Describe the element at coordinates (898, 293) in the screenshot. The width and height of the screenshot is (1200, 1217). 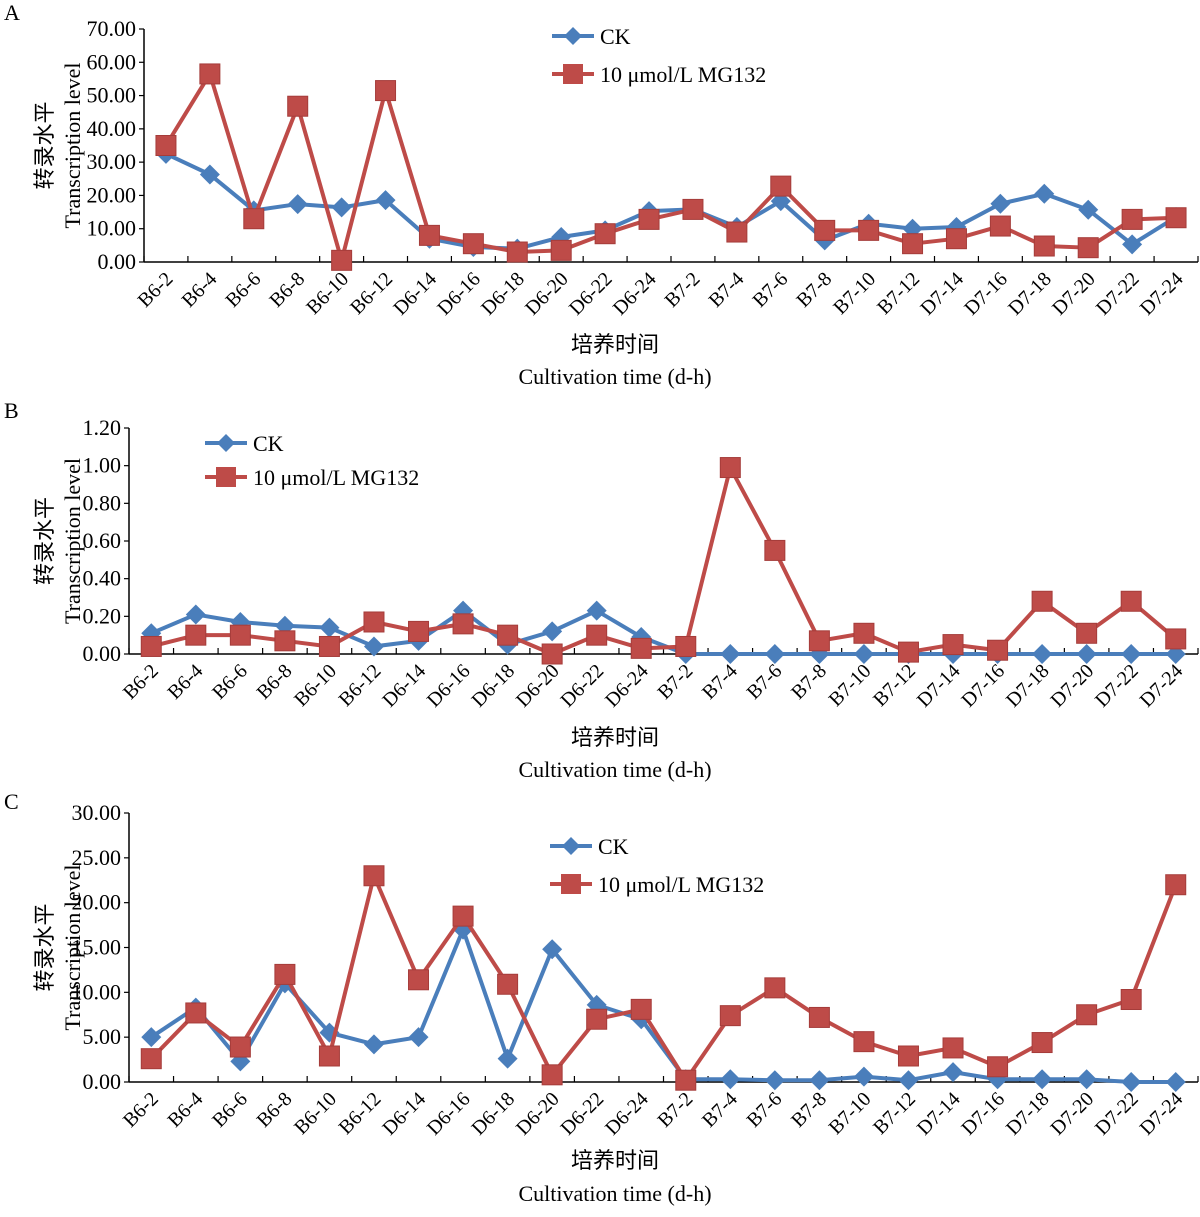
I see `x-tick-label: B7-12` at that location.